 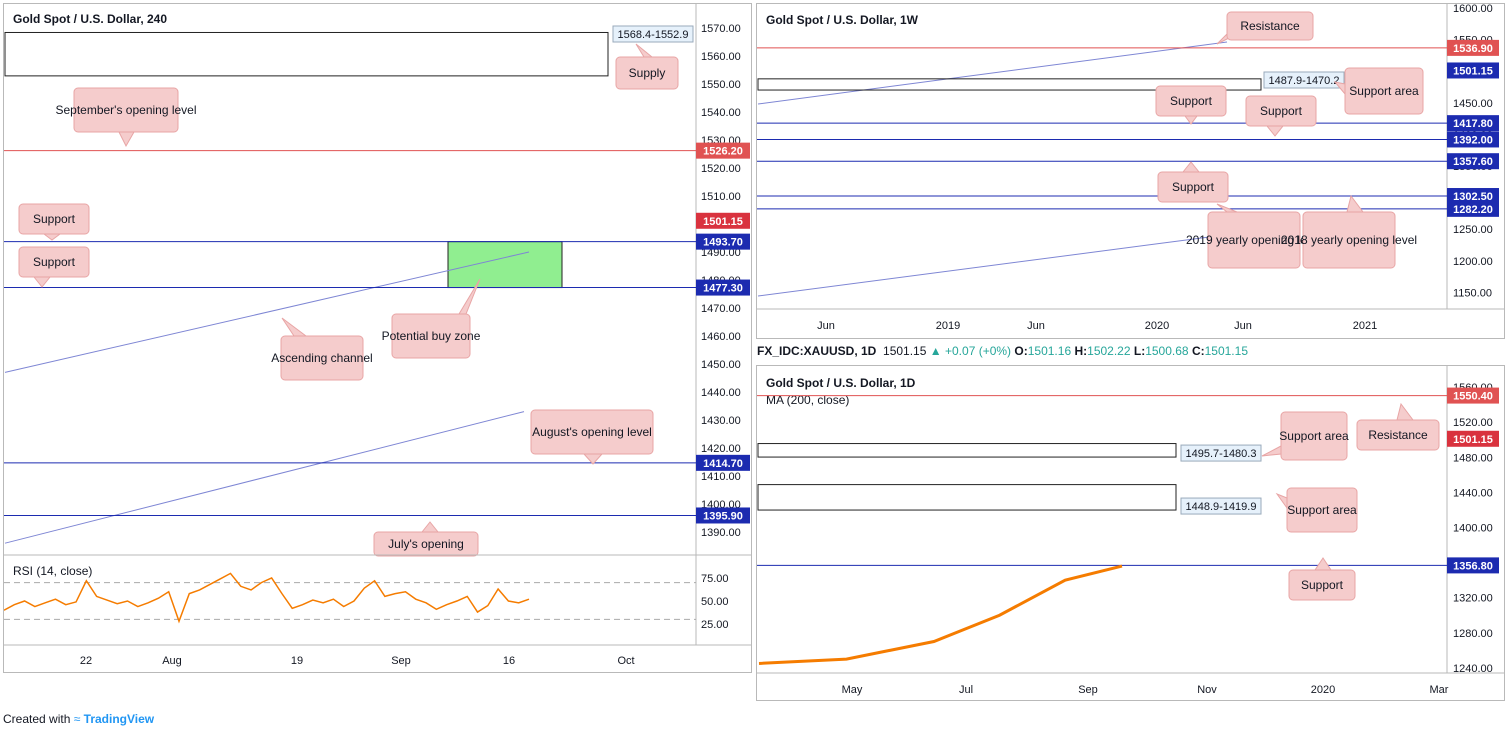 I want to click on callout-ascending-channel-box, so click(x=322, y=358).